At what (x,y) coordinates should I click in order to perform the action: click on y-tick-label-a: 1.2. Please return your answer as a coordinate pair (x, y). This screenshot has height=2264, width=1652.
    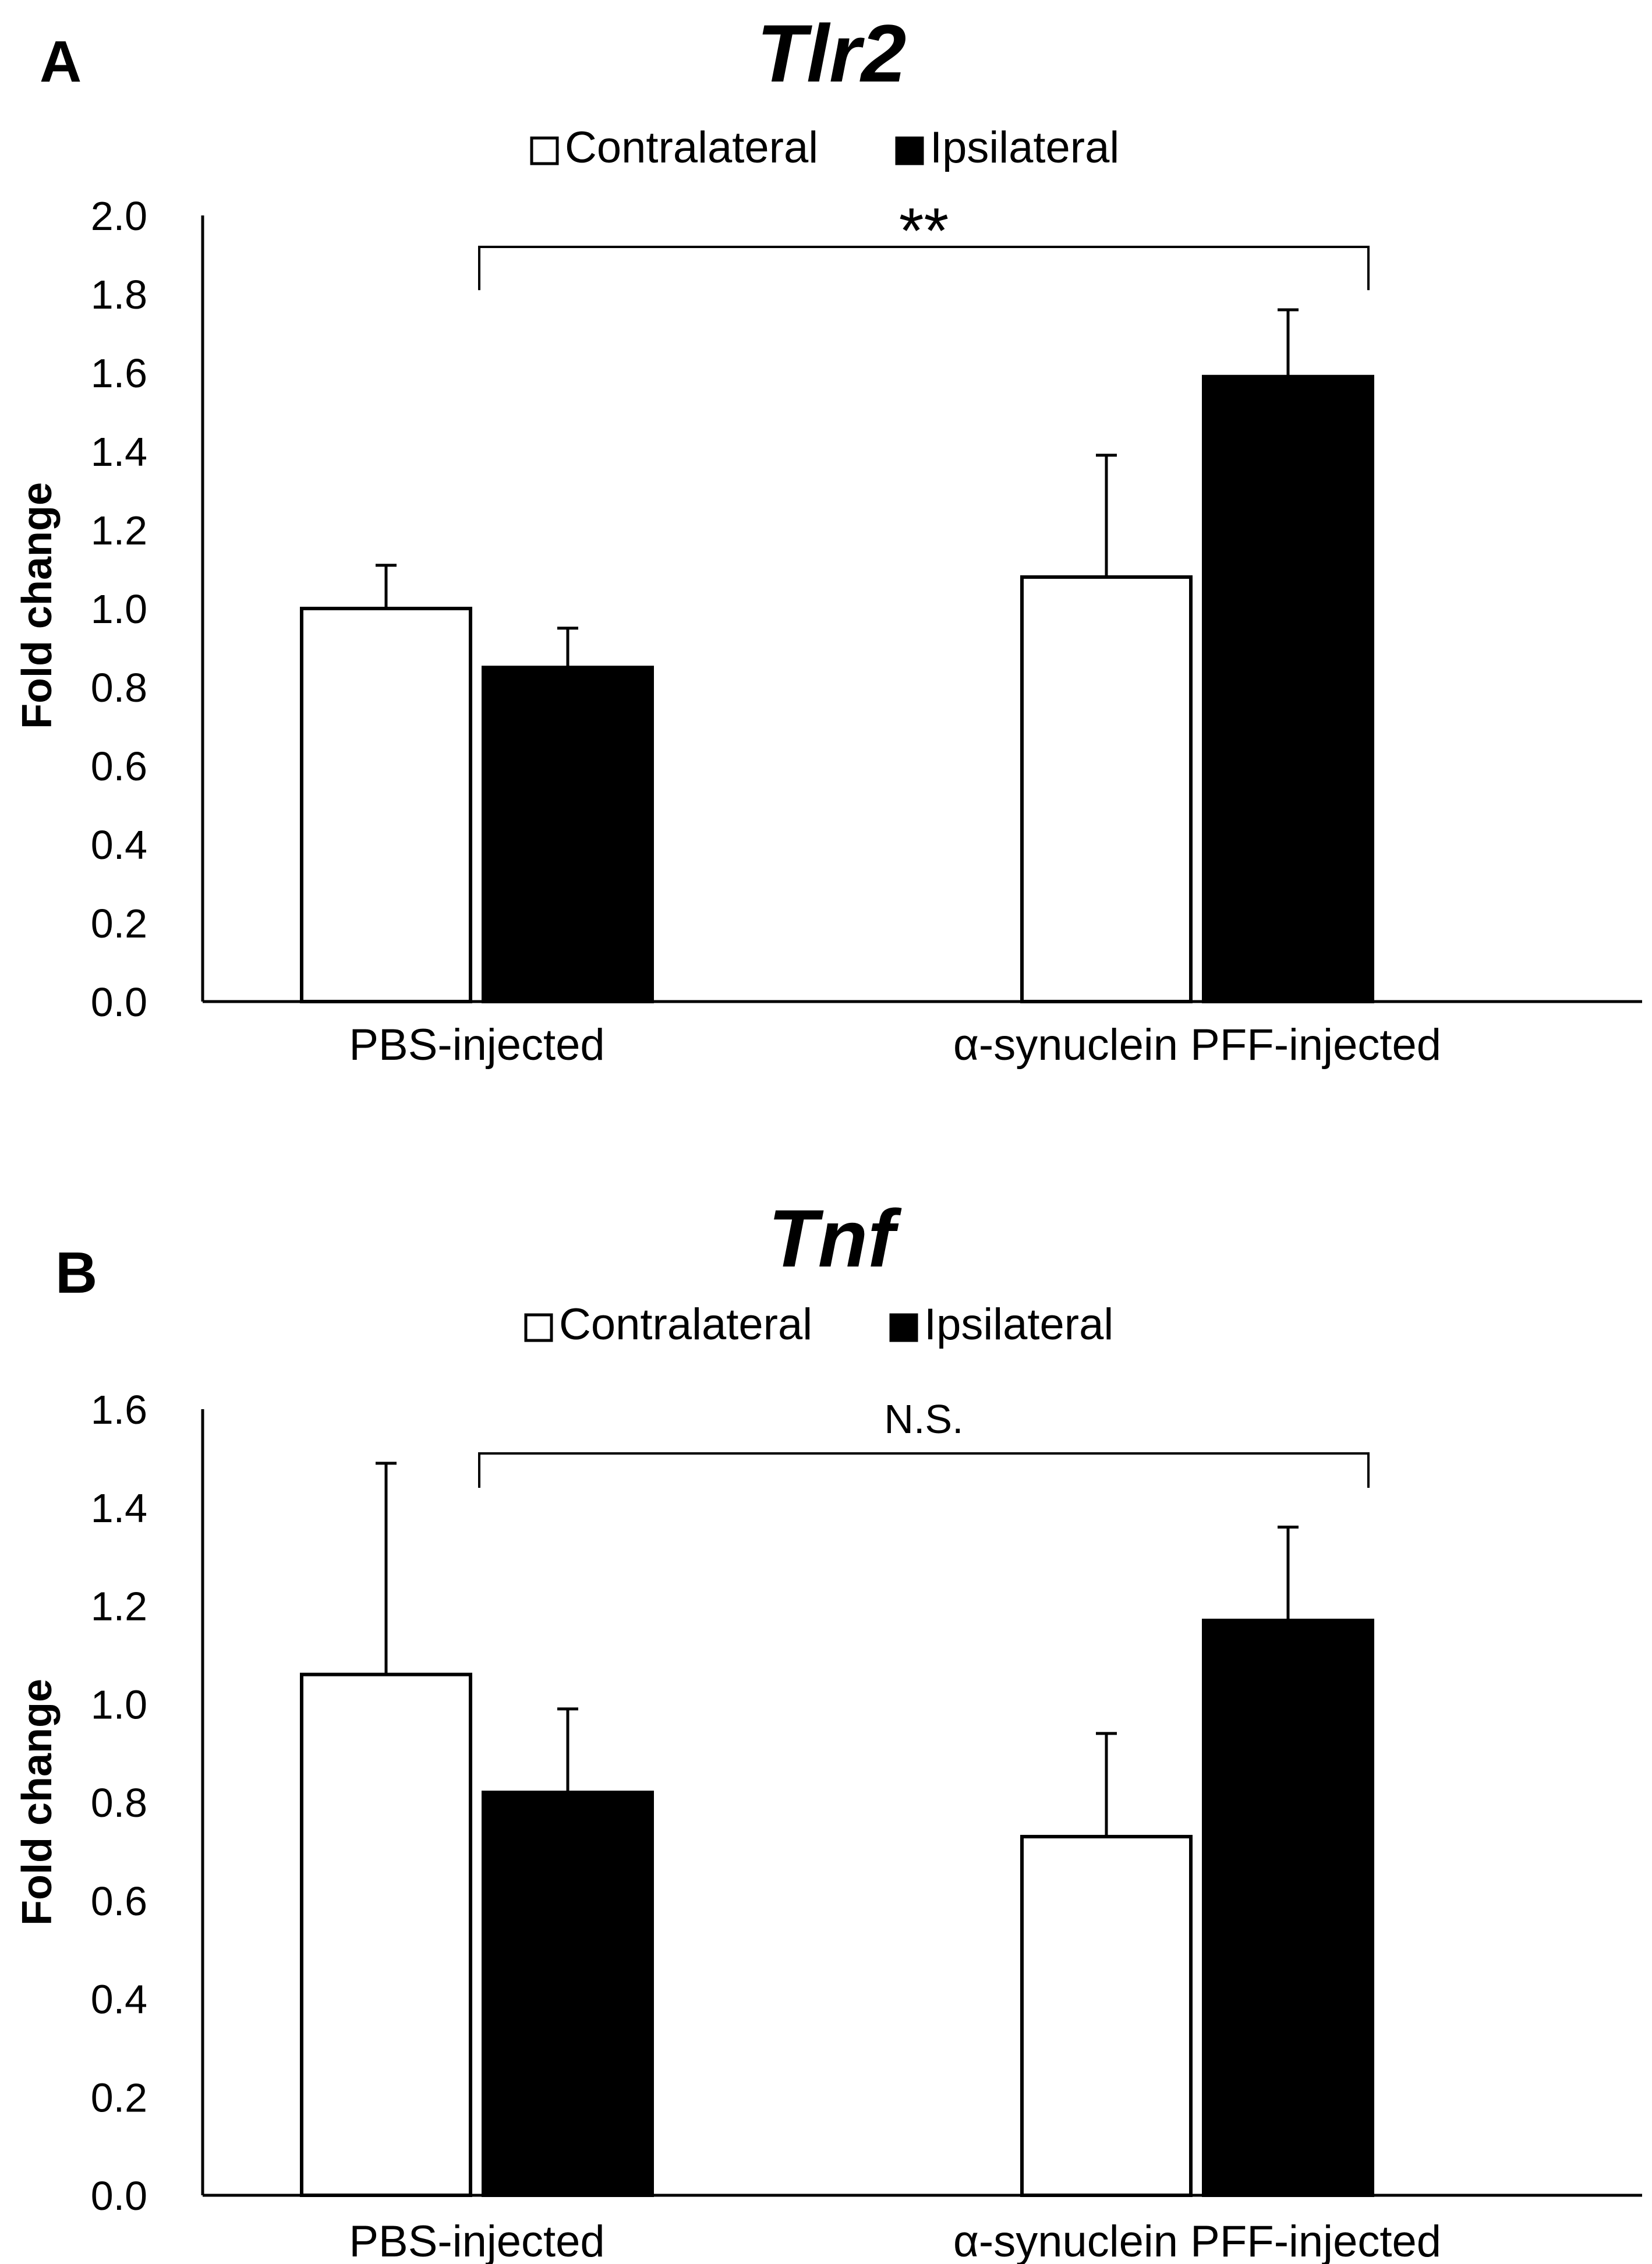
    Looking at the image, I should click on (119, 530).